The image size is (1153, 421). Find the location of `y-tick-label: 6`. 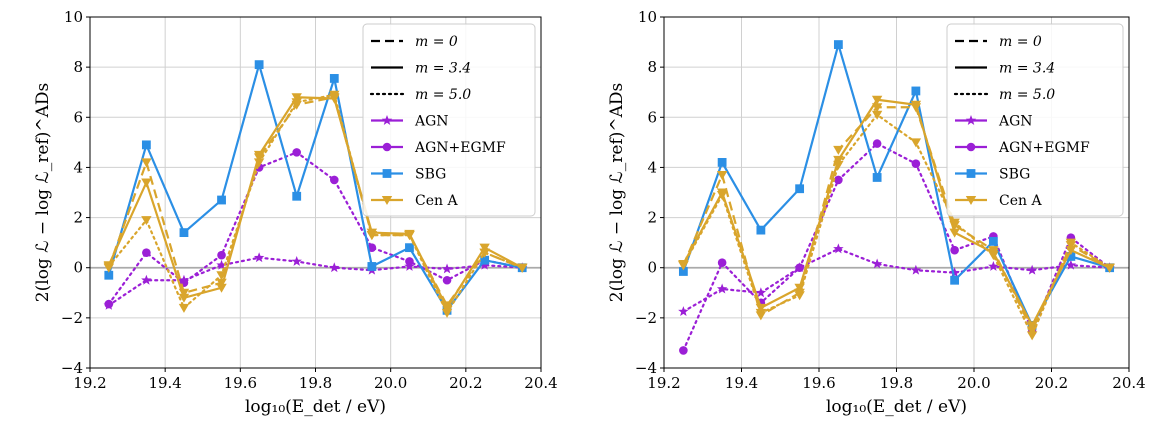

y-tick-label: 6 is located at coordinates (652, 117).